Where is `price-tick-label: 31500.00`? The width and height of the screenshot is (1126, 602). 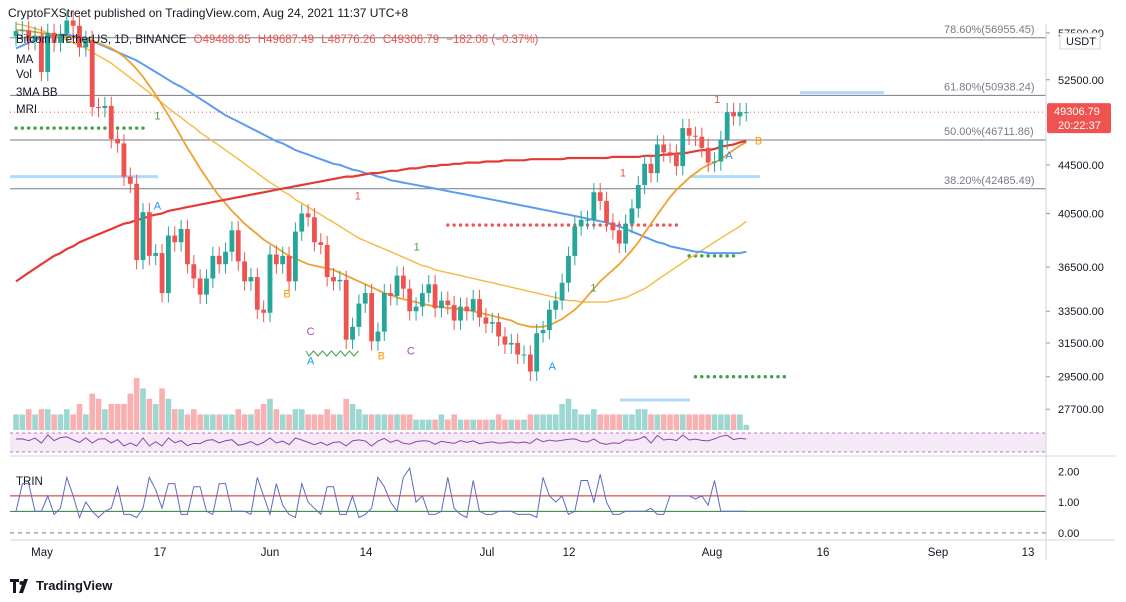
price-tick-label: 31500.00 is located at coordinates (1081, 344).